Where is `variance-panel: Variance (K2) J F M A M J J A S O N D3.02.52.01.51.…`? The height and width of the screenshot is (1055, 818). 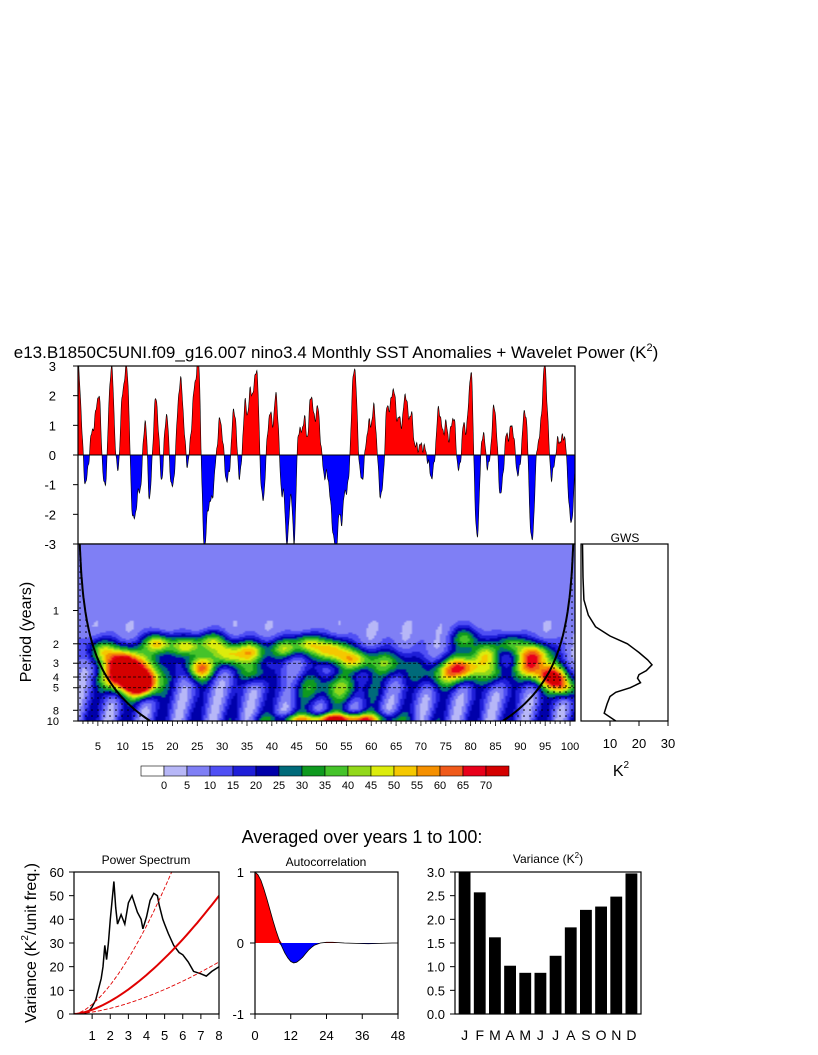
variance-panel: Variance (K2) J F M A M J J A S O N D3.02.52.01.51.… is located at coordinates (534, 947).